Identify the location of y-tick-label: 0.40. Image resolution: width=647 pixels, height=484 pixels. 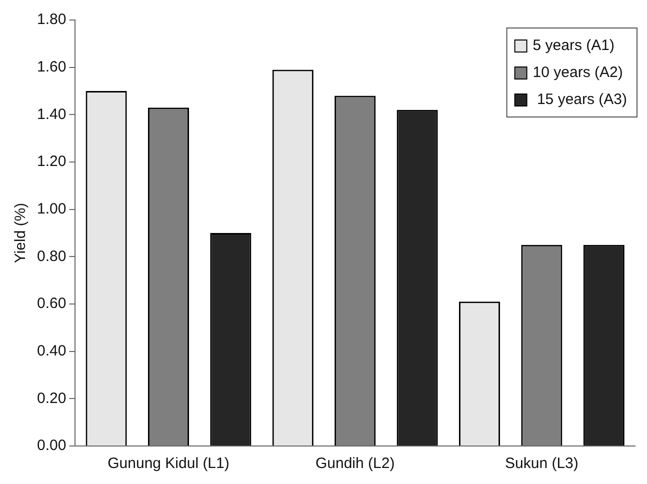
(51, 351).